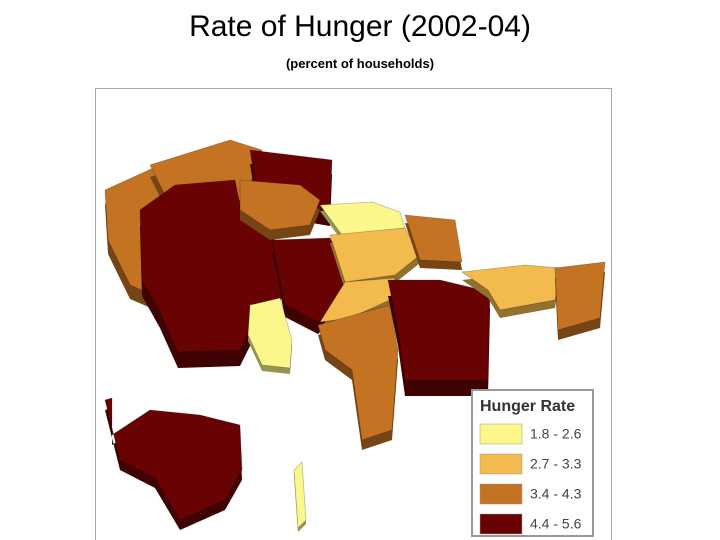  Describe the element at coordinates (360, 26) in the screenshot. I see `title: Rate of Hunger (2002-04)` at that location.